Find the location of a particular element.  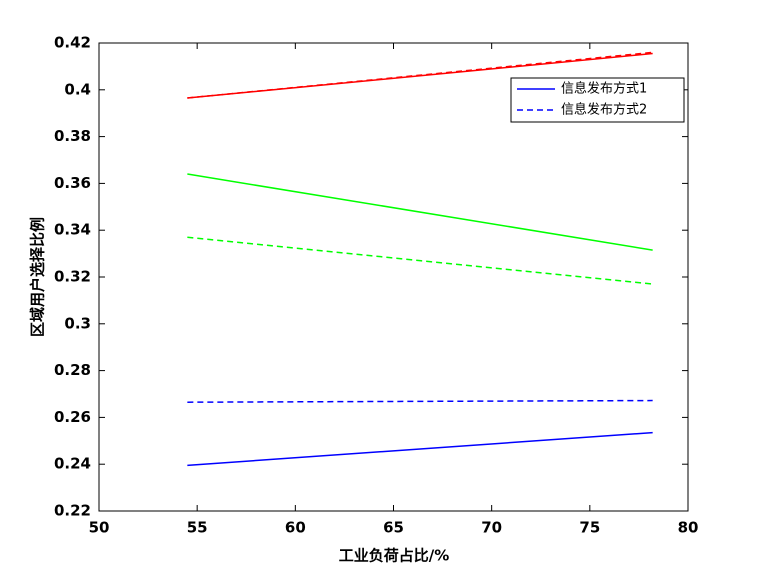

x-tick-label: 75 is located at coordinates (589, 528).